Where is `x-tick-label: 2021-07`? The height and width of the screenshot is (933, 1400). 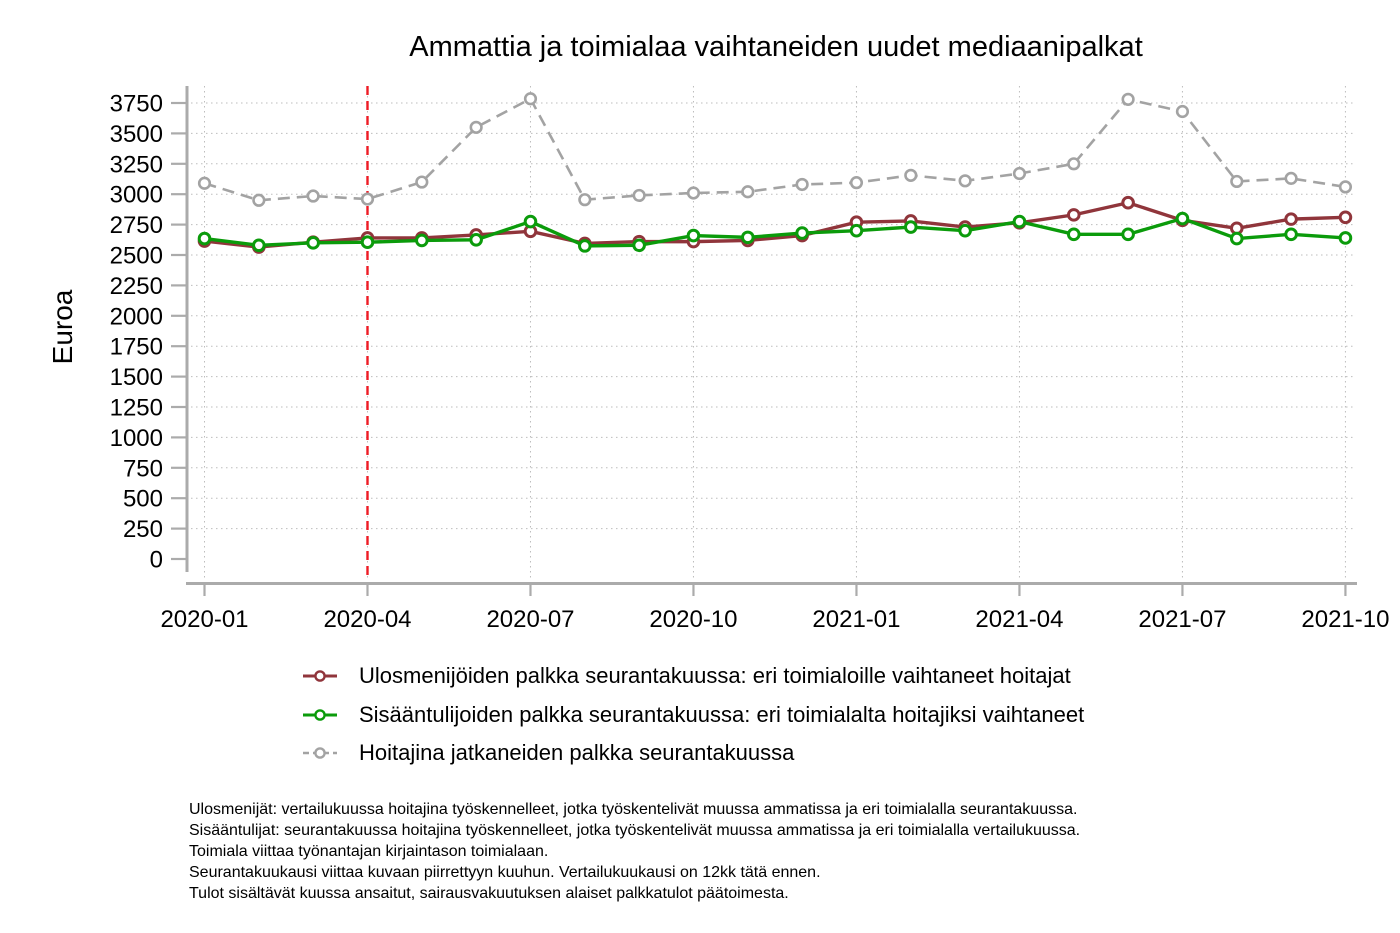
x-tick-label: 2021-07 is located at coordinates (1182, 619).